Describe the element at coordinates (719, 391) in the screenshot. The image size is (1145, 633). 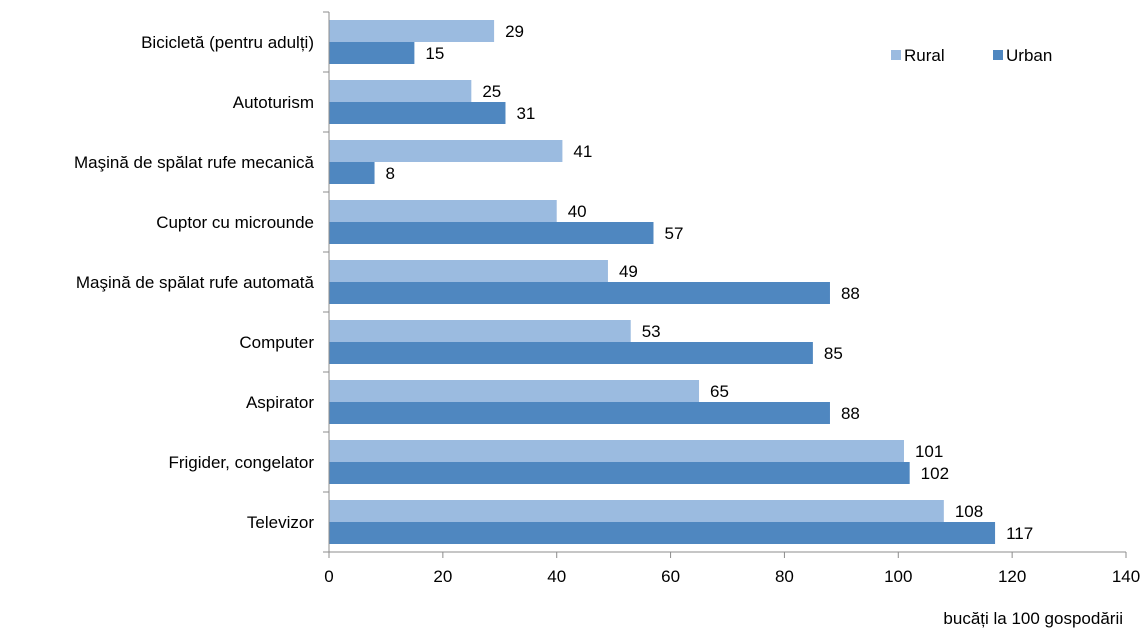
I see `data-label-rural-6: 65` at that location.